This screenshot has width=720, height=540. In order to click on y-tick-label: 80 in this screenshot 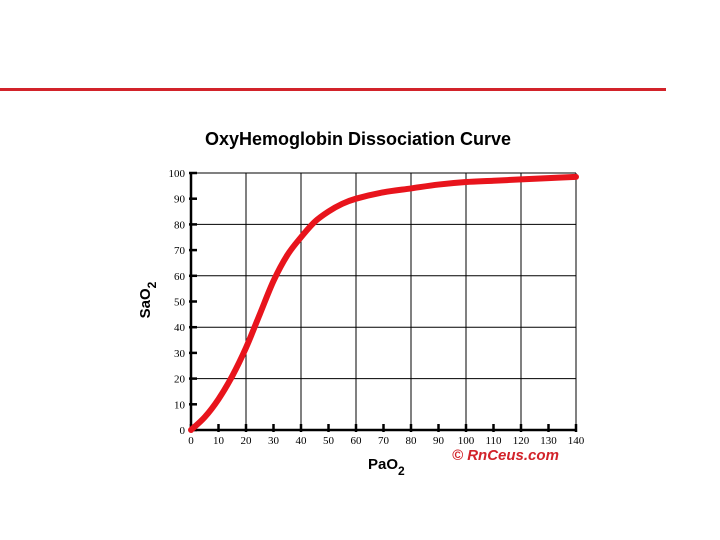, I will do `click(180, 225)`.